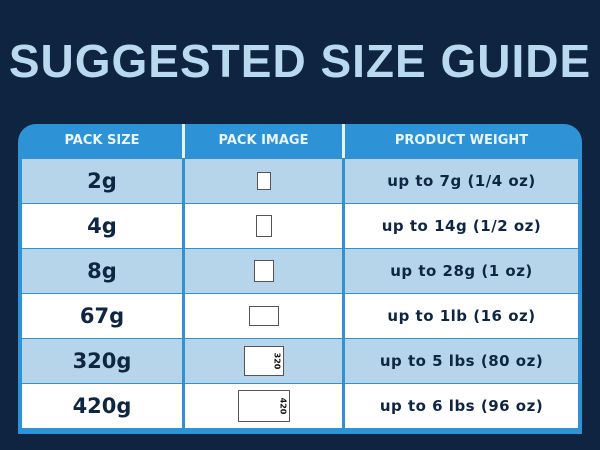  I want to click on pack-number: 420, so click(283, 406).